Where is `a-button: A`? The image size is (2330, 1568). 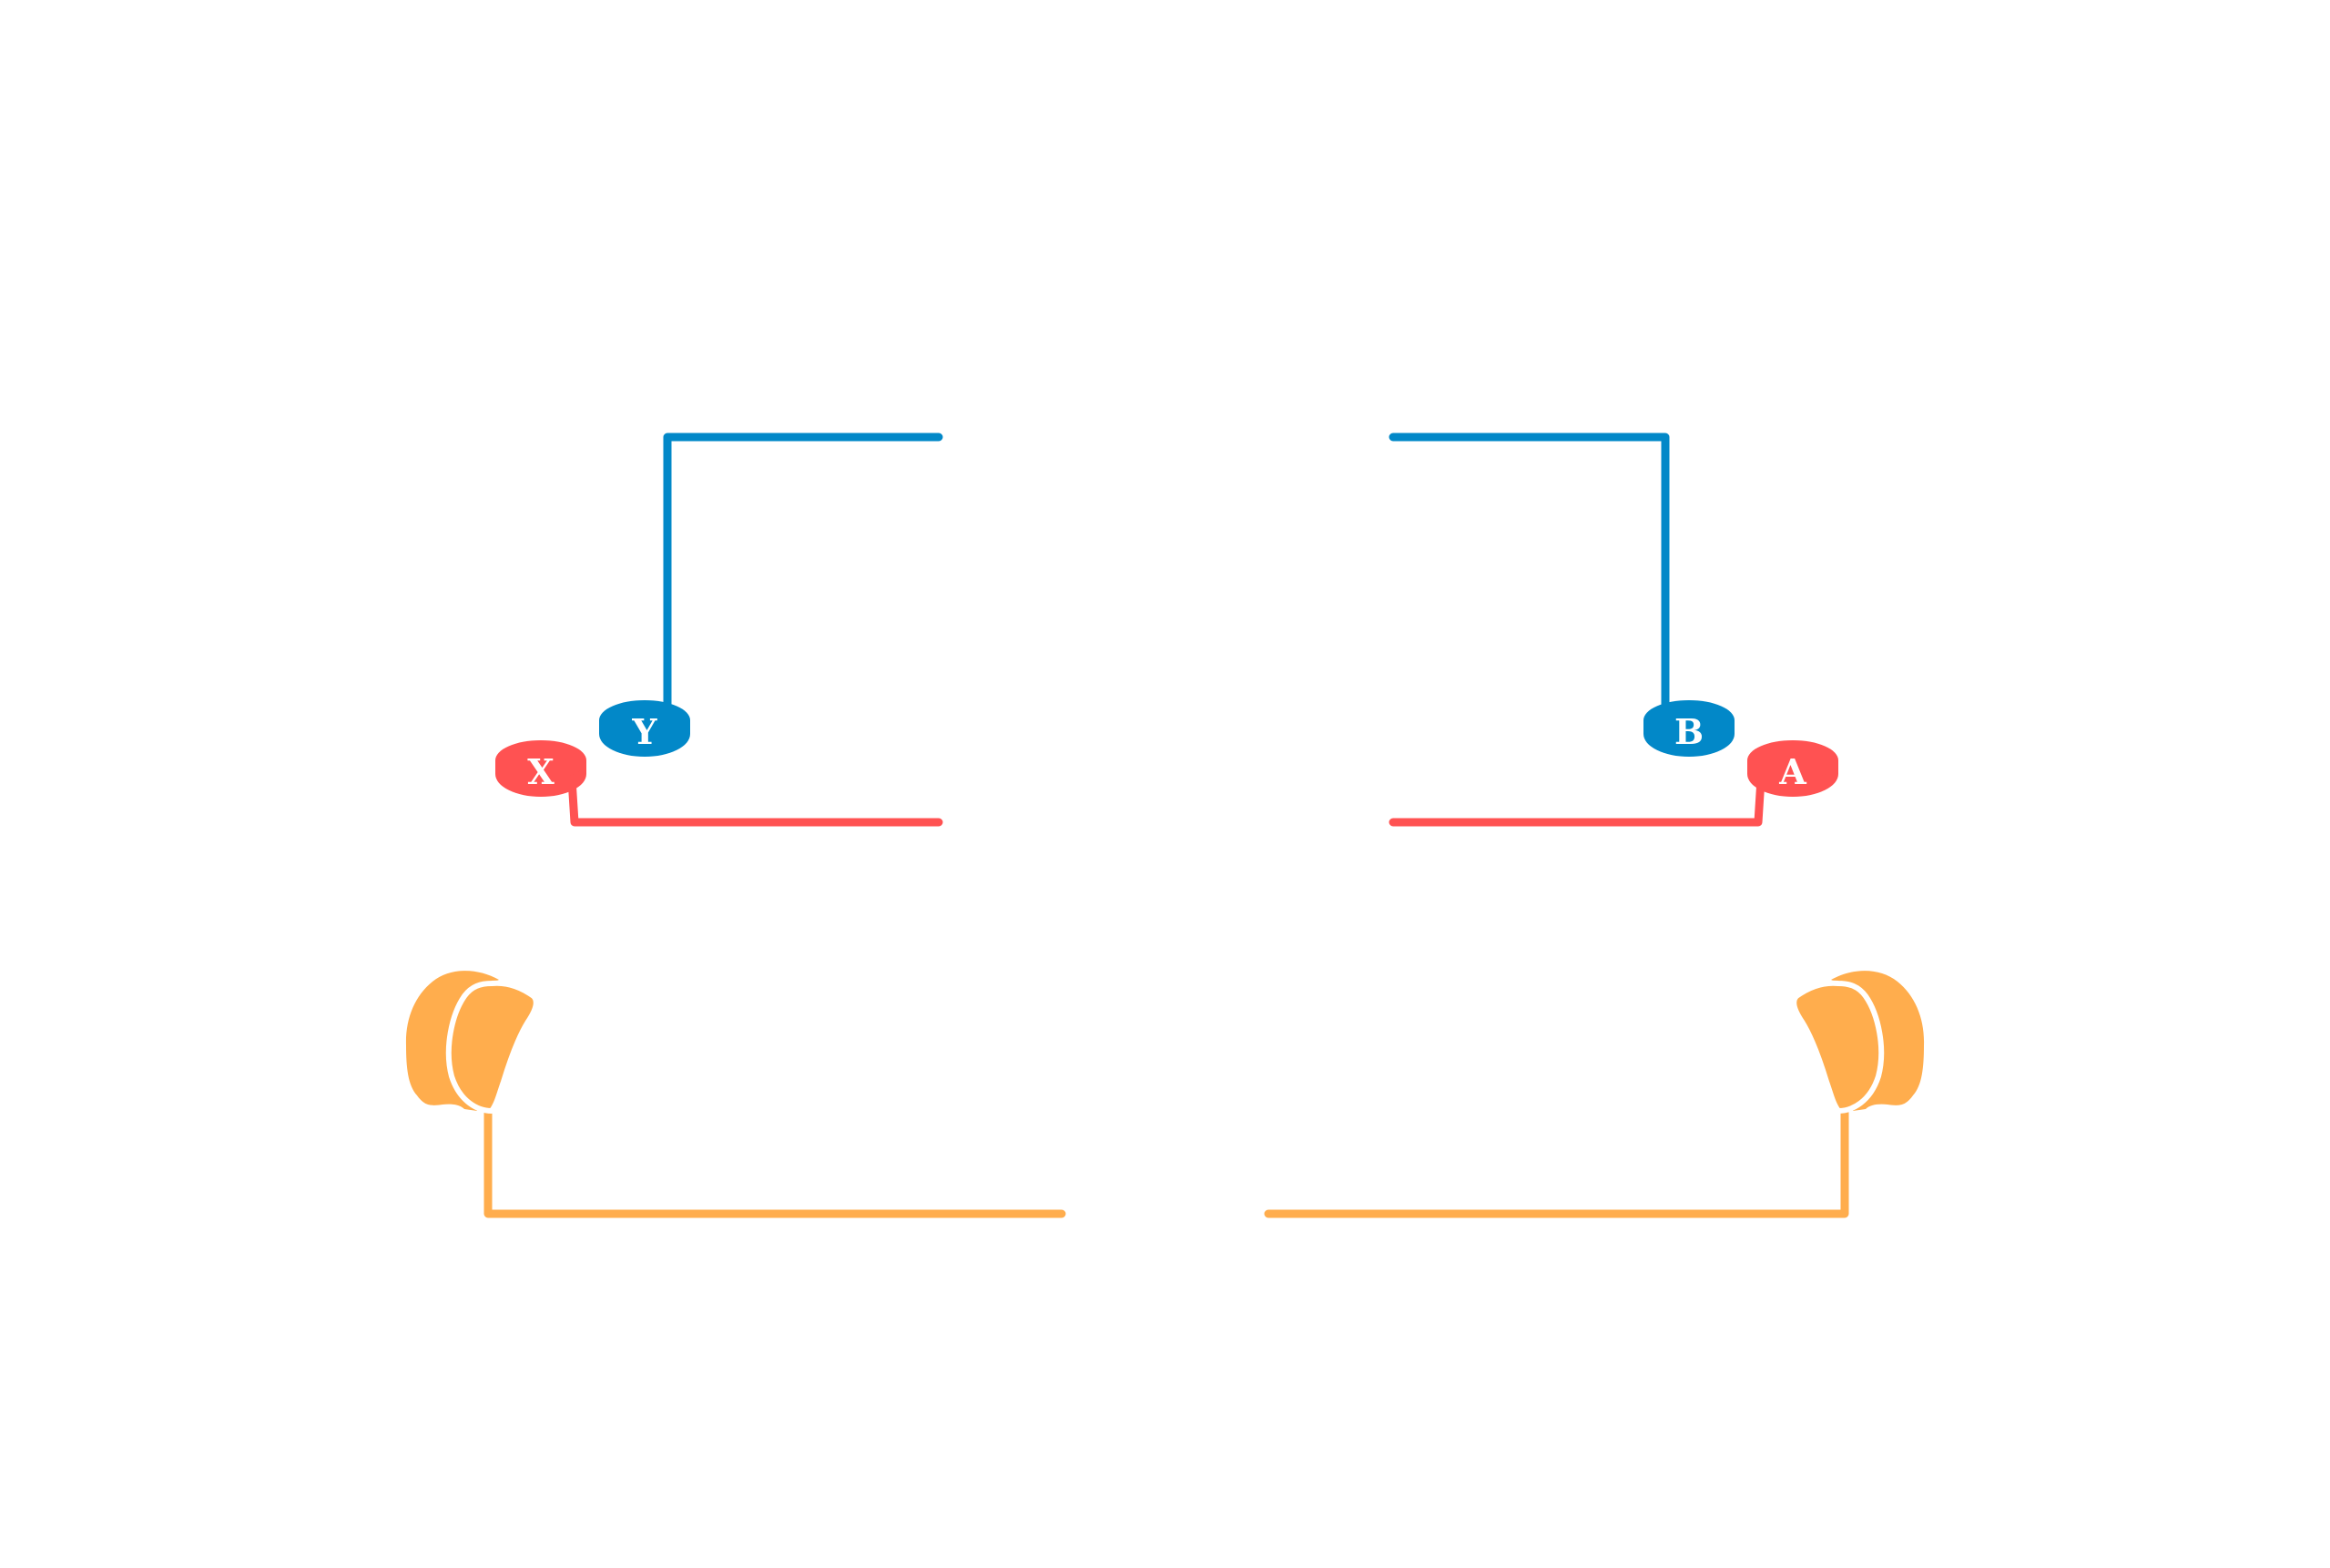 a-button: A is located at coordinates (1792, 768).